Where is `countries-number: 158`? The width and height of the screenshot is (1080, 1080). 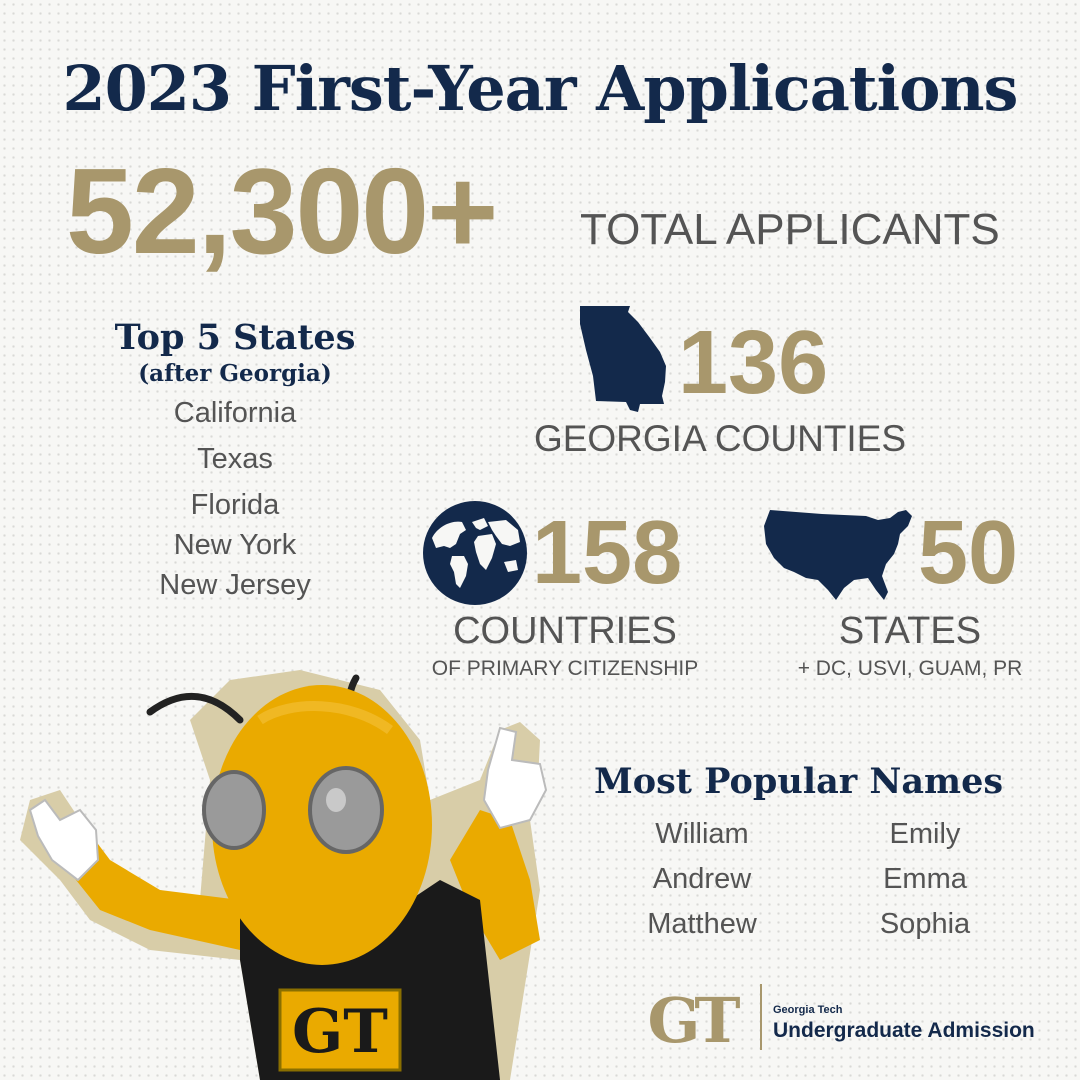 countries-number: 158 is located at coordinates (607, 553).